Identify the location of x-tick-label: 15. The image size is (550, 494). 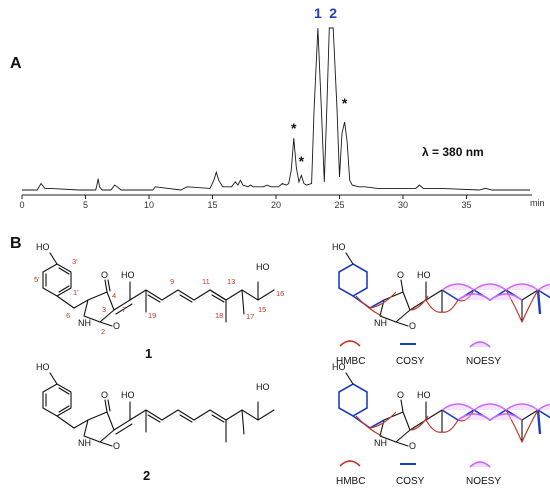
(212, 205).